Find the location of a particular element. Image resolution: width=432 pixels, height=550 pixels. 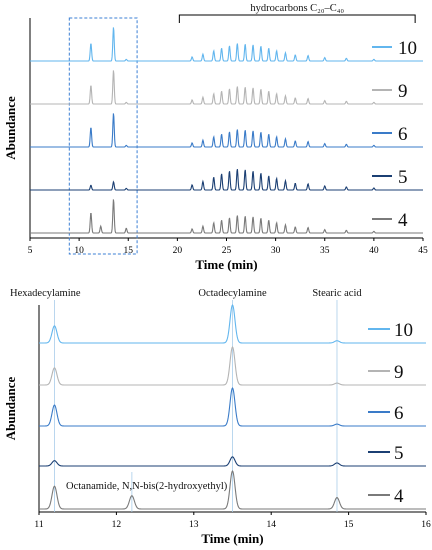

x-tick-label: 10 is located at coordinates (79, 251).